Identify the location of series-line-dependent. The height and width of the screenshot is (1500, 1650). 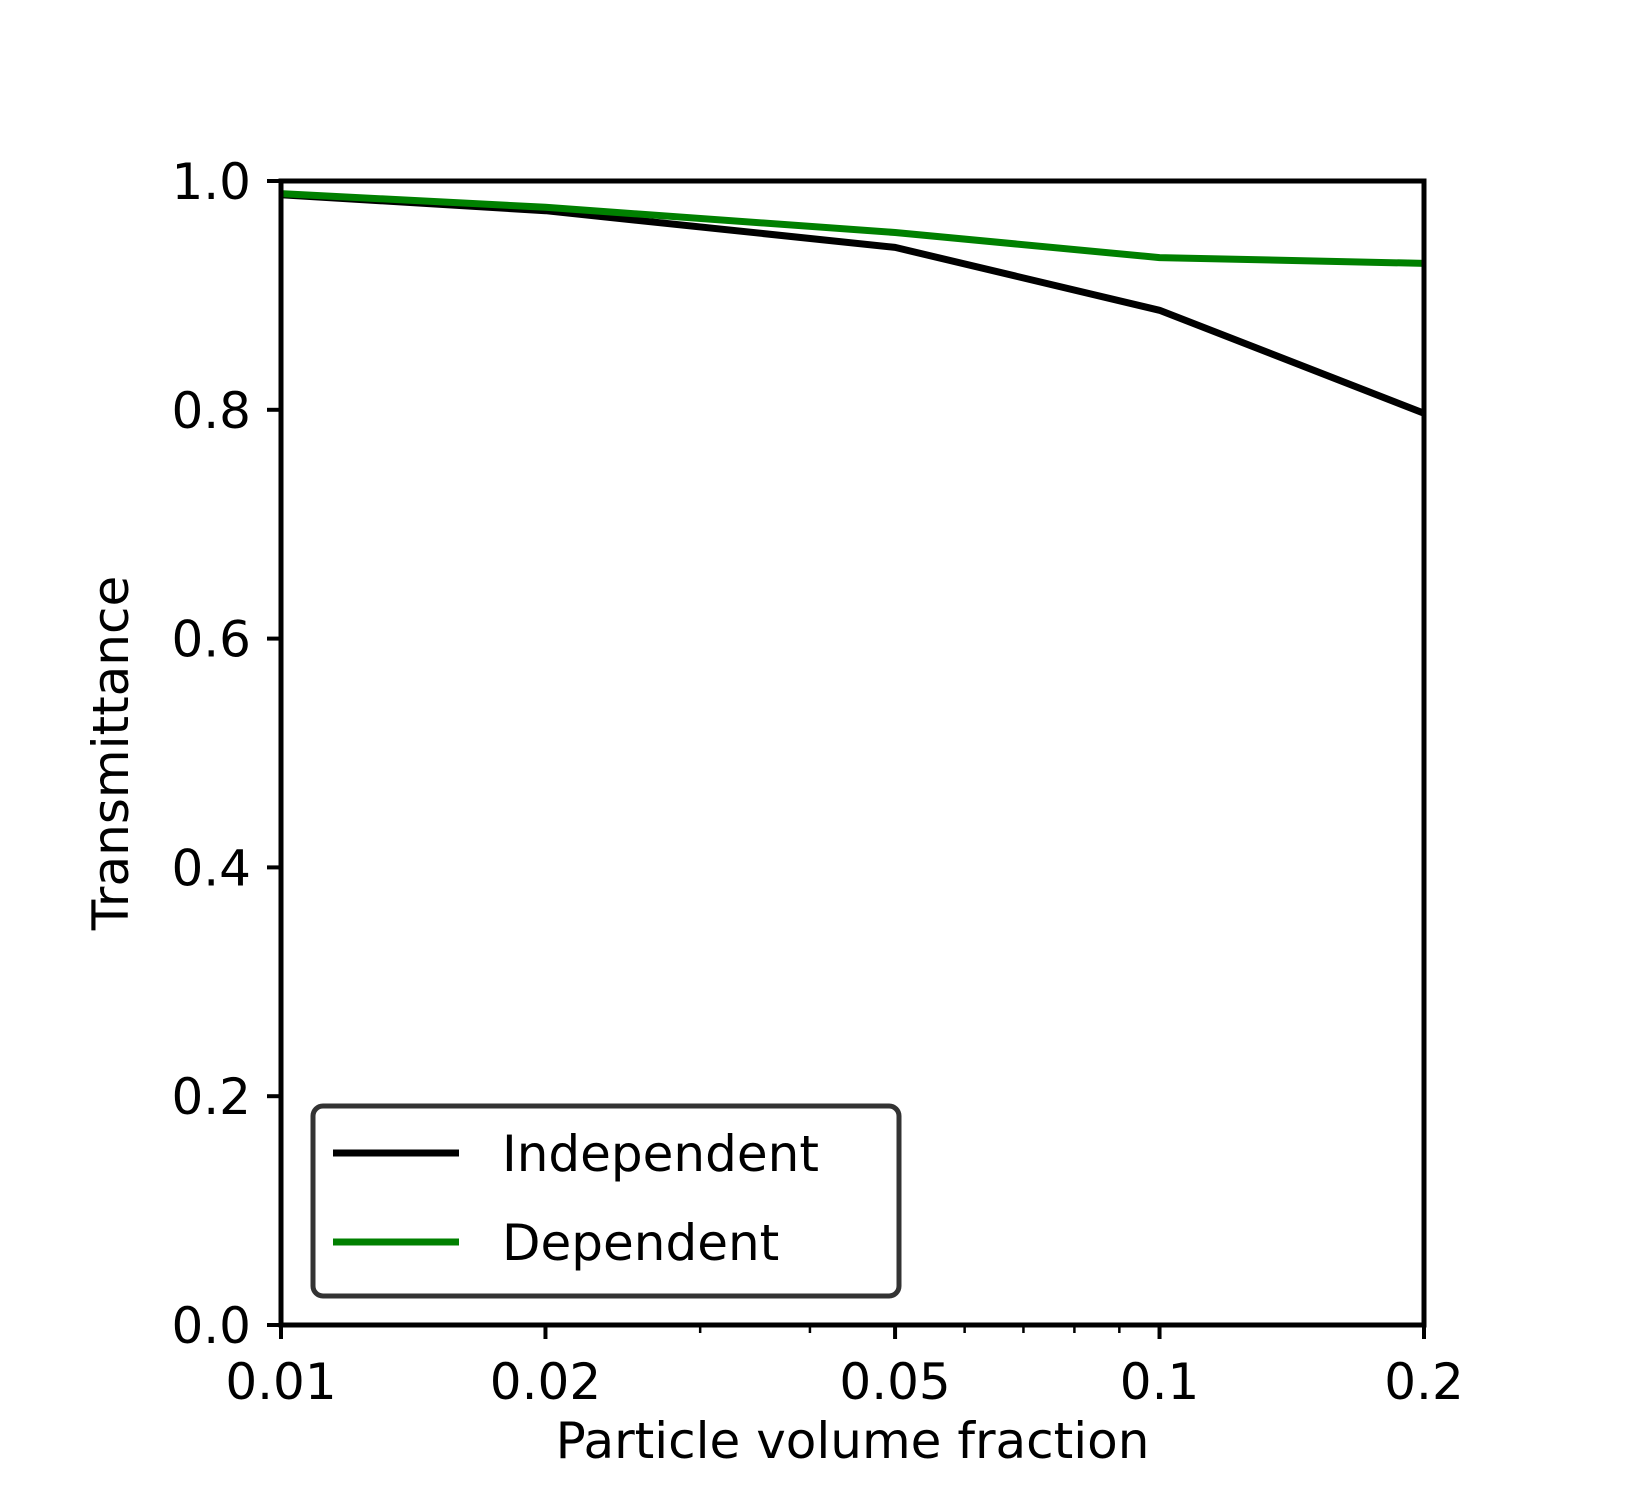
(852, 228).